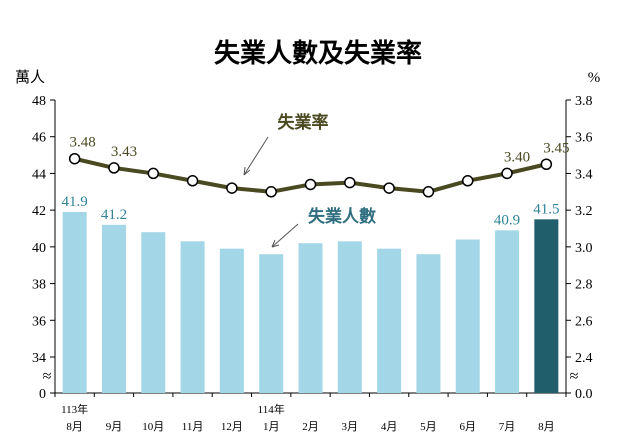  What do you see at coordinates (507, 427) in the screenshot?
I see `x-tick-label: 7月` at bounding box center [507, 427].